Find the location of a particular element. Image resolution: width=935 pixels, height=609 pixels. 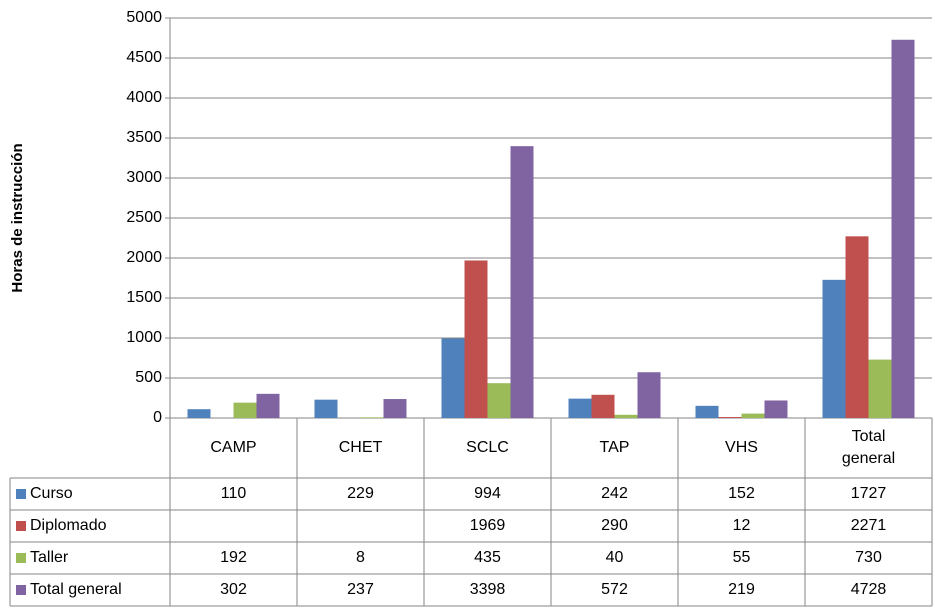

table-value: 192 is located at coordinates (233, 557).